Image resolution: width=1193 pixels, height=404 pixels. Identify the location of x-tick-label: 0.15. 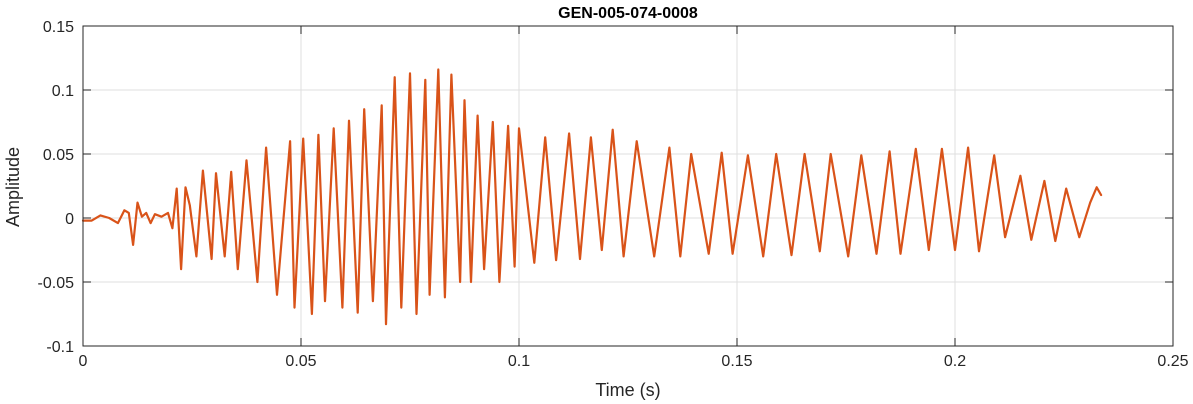
(736, 361).